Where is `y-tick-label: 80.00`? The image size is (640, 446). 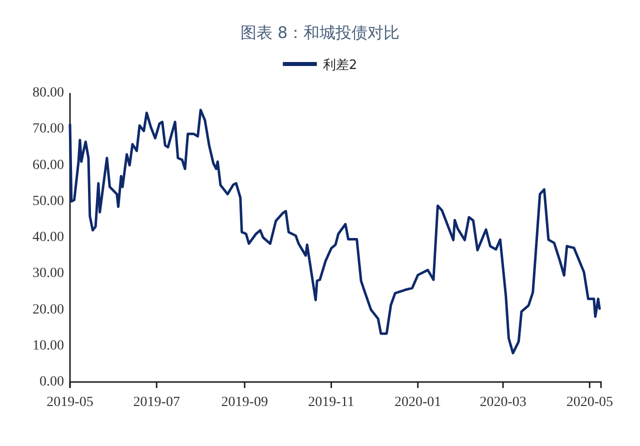
y-tick-label: 80.00 is located at coordinates (48, 93).